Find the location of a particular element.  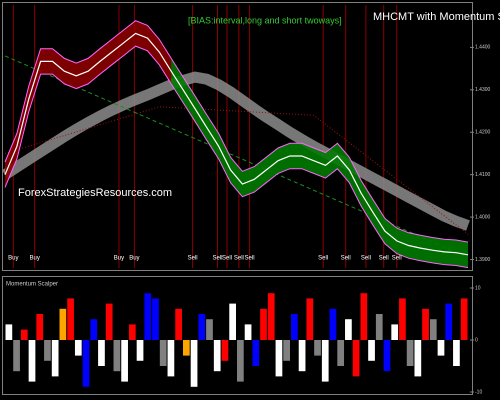

y-tick-label: -10 is located at coordinates (478, 392).